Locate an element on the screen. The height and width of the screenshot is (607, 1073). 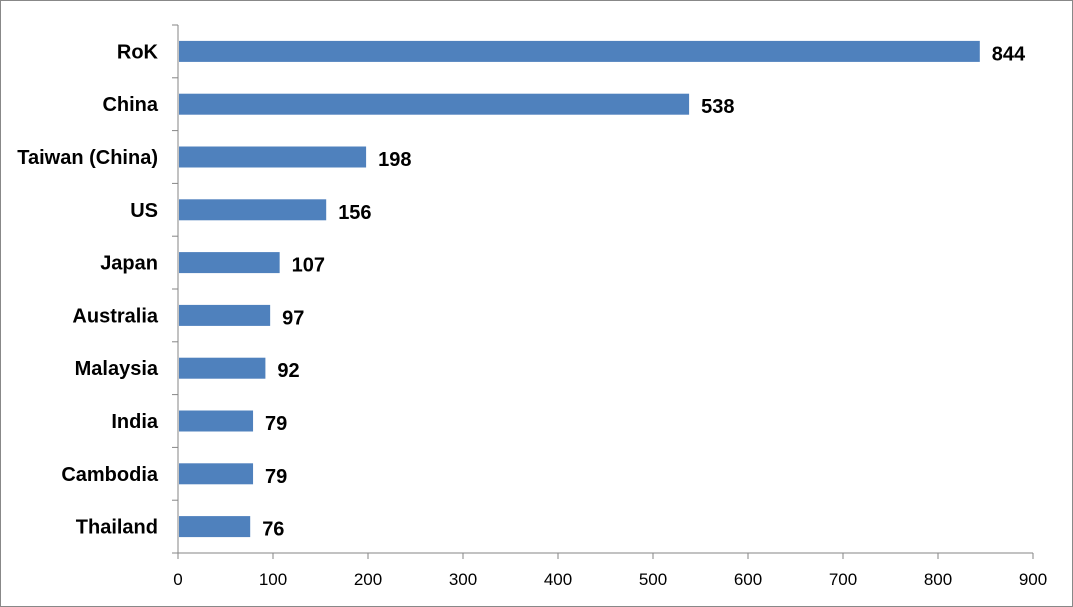
value-label: 92 is located at coordinates (288, 371).